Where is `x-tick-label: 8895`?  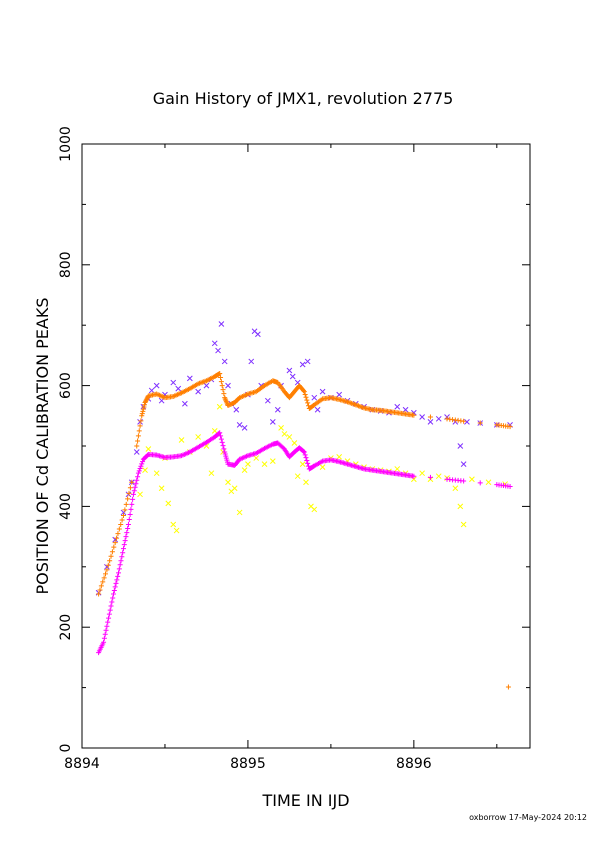
x-tick-label: 8895 is located at coordinates (248, 764).